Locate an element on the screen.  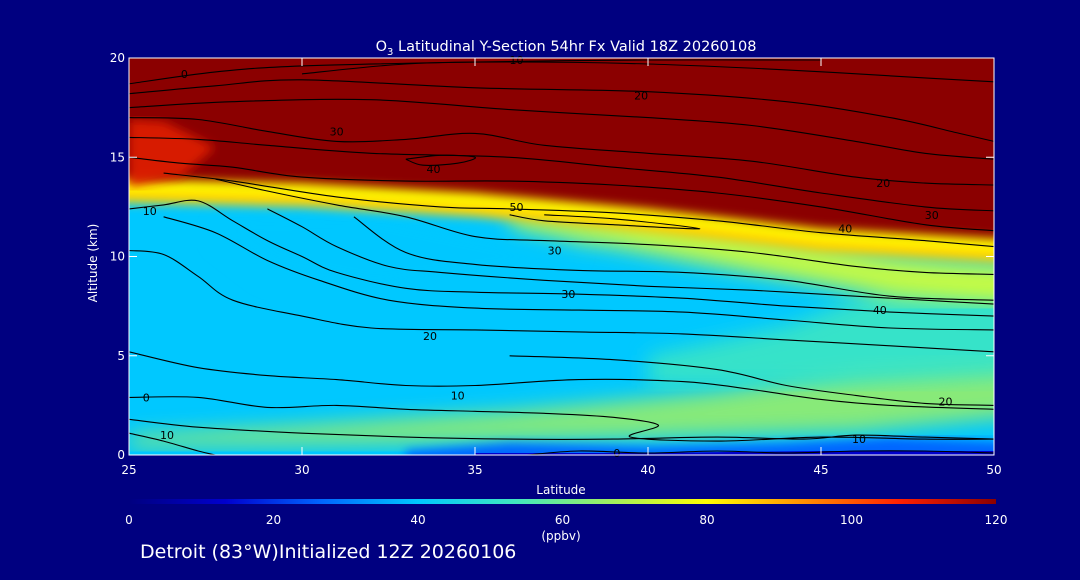
y-tick-label: 20 is located at coordinates (117, 58).